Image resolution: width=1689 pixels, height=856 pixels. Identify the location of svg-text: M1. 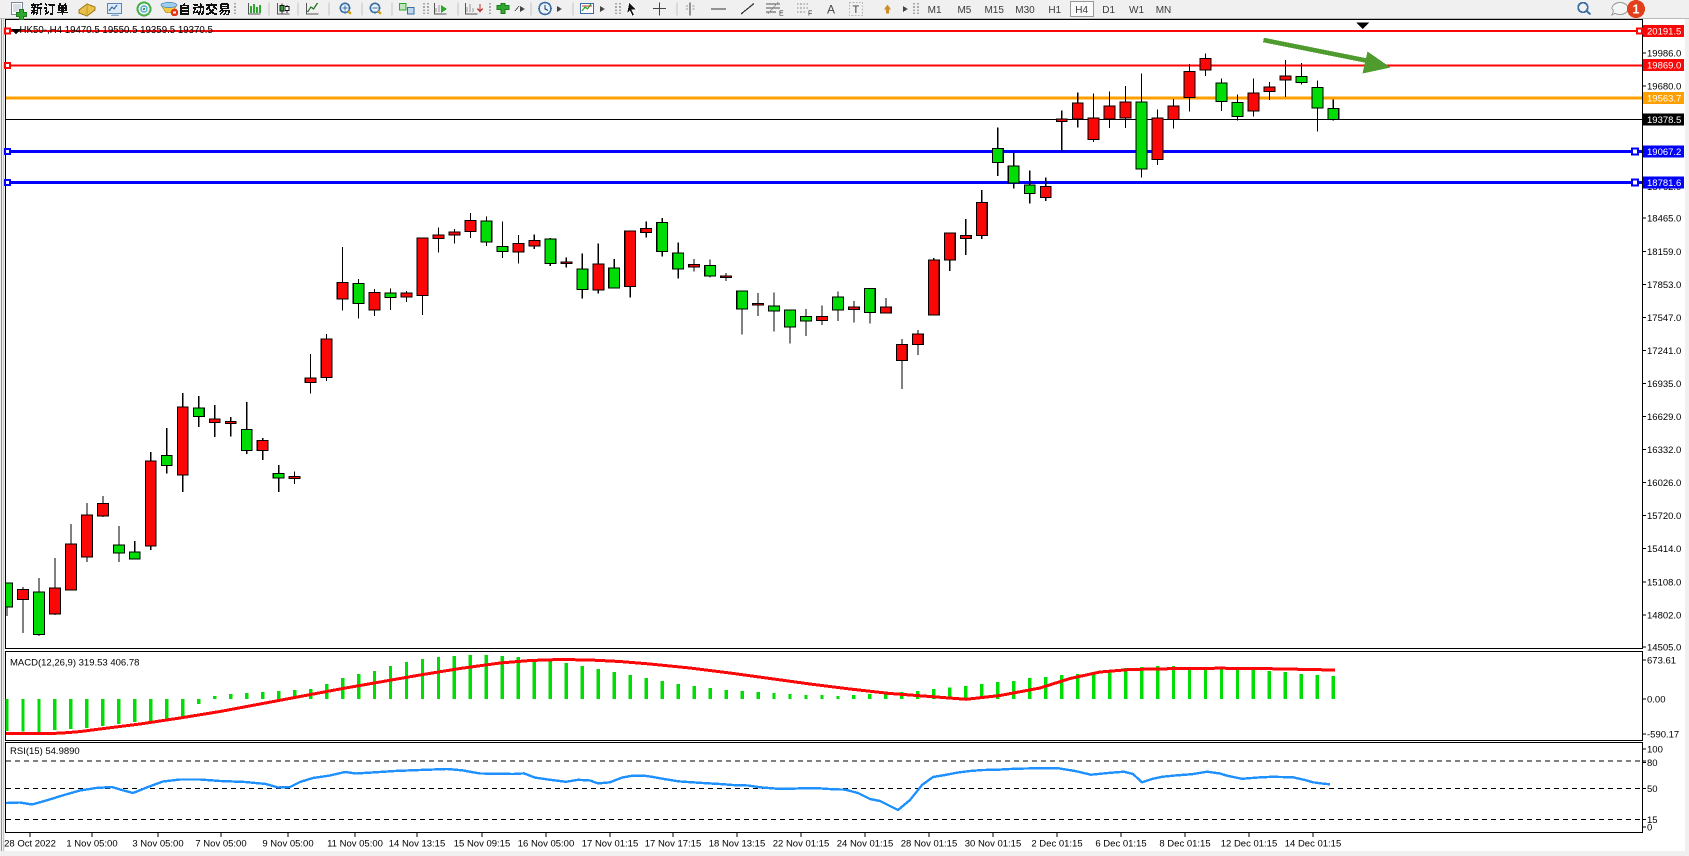
(935, 10).